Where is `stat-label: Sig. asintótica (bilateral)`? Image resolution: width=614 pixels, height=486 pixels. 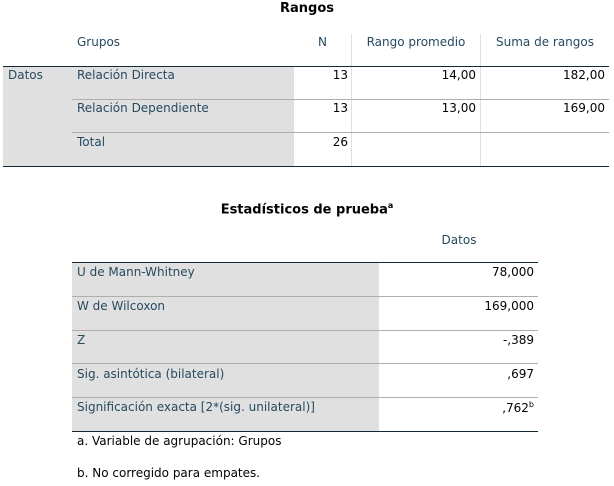
stat-label: Sig. asintótica (bilateral) is located at coordinates (151, 374).